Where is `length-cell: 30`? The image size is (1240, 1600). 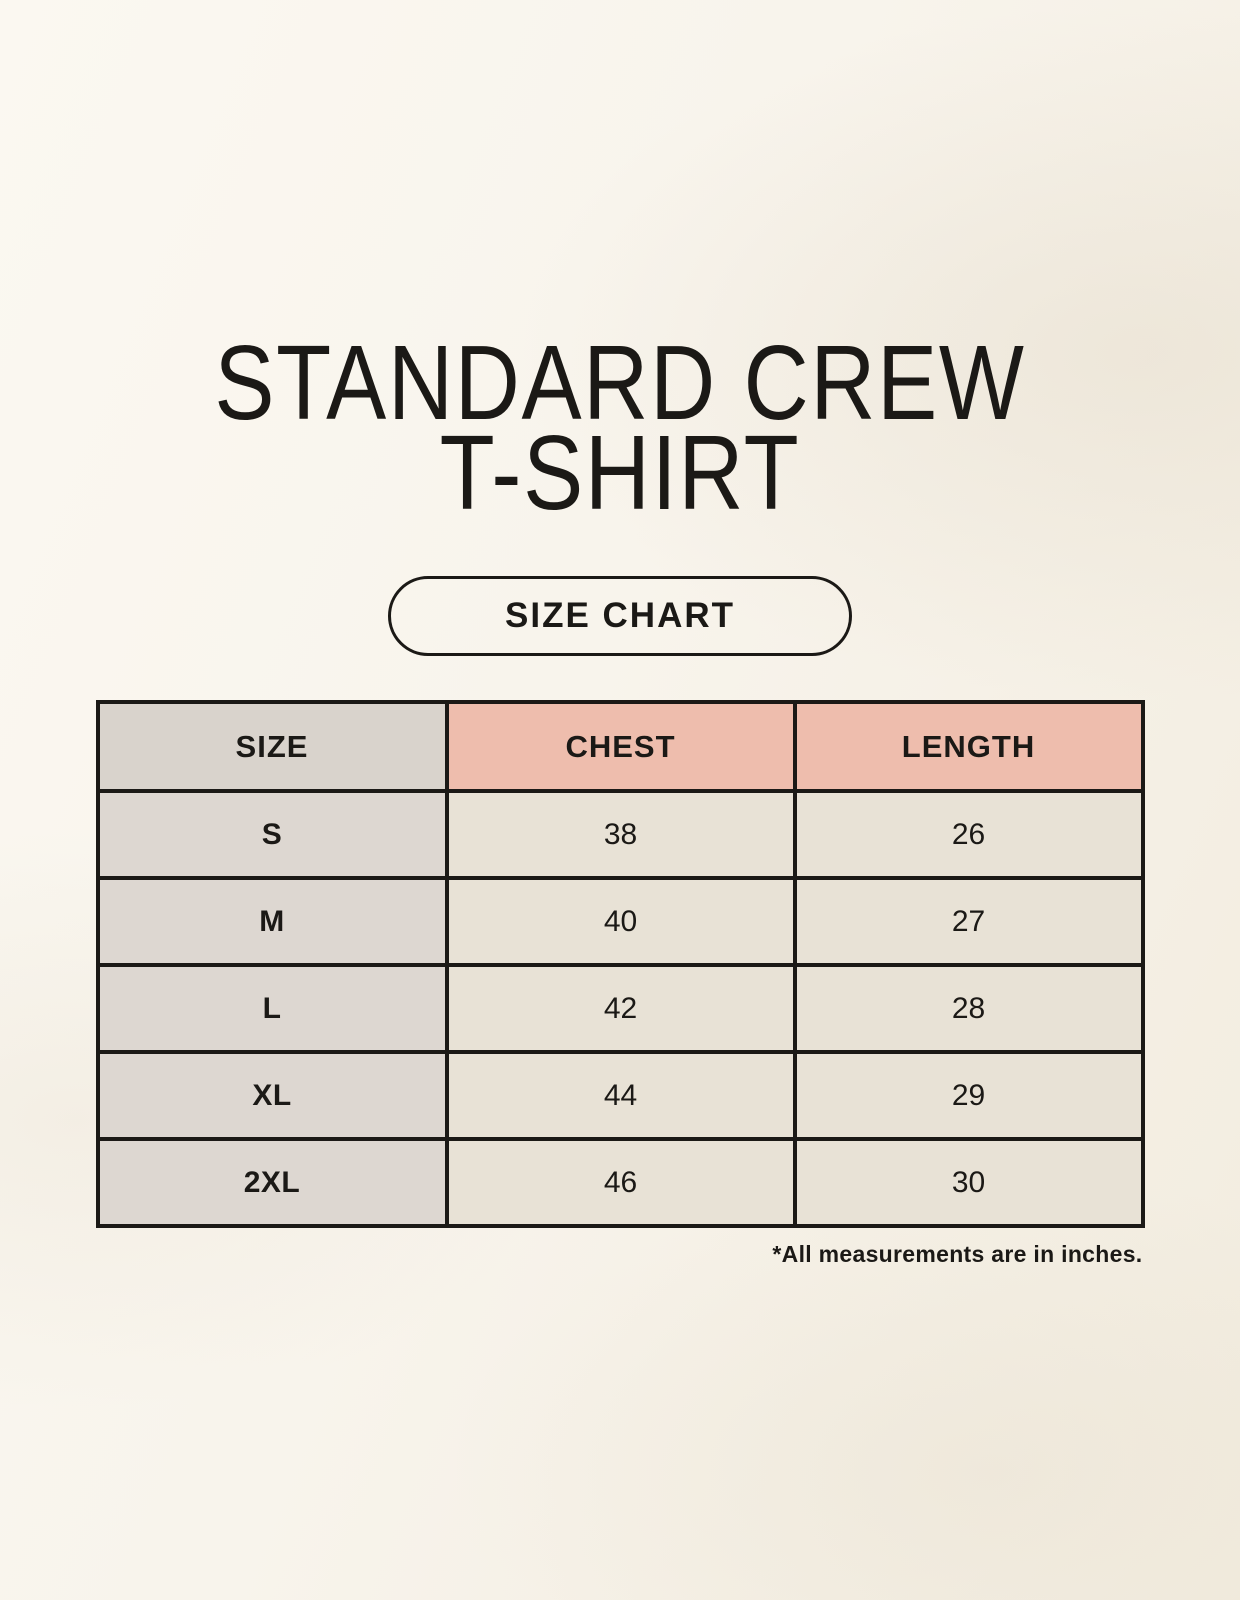
length-cell: 30 is located at coordinates (968, 1183).